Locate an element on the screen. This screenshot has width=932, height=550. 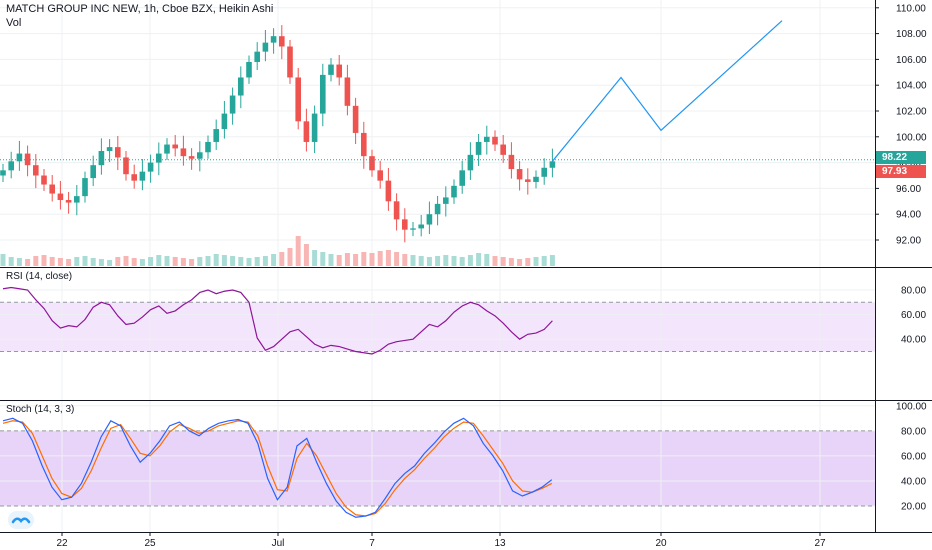
prev-price-tag: 97.93 is located at coordinates (901, 171).